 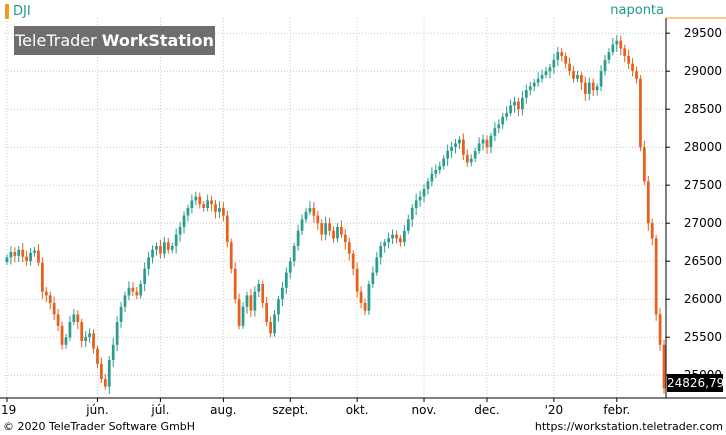 What do you see at coordinates (703, 71) in the screenshot?
I see `y-tick-label: 29000` at bounding box center [703, 71].